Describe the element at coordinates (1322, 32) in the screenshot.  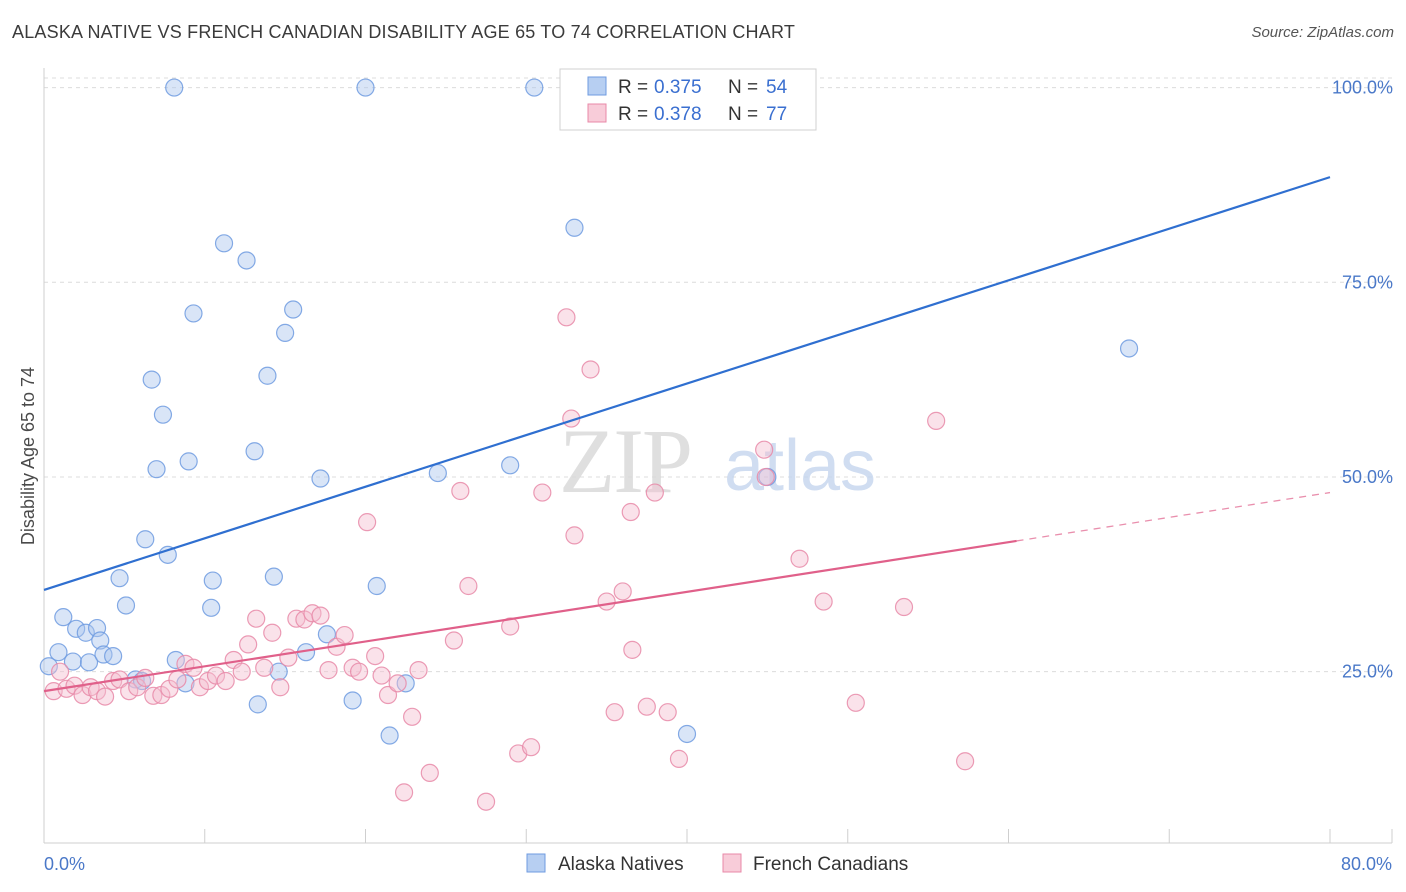
I see `chart-source: Source: ZipAtlas.com` at that location.